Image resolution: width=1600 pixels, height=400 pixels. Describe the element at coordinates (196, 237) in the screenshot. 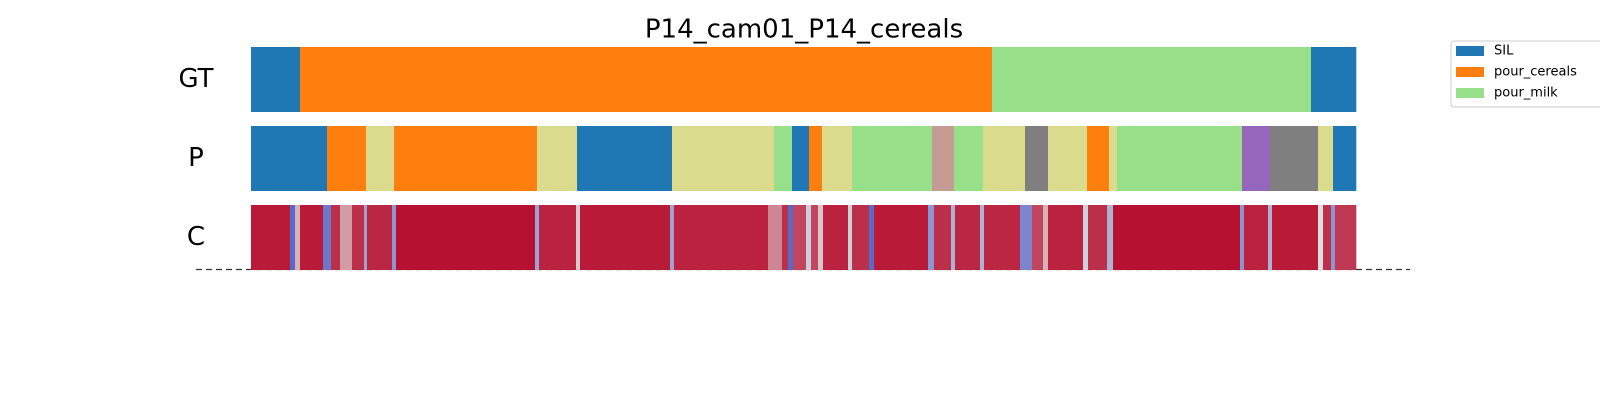

I see `row-label: C` at that location.